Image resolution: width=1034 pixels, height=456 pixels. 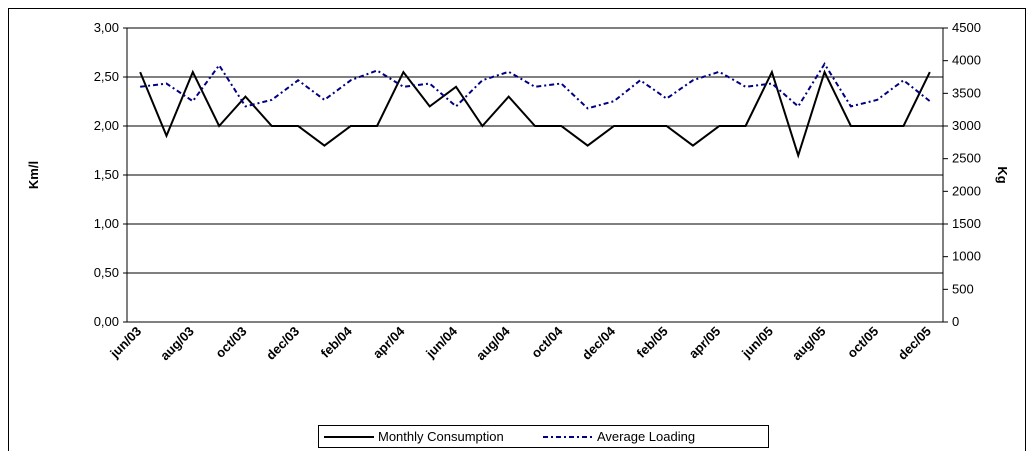 I want to click on y-tick-label: 2,50, so click(x=106, y=76).